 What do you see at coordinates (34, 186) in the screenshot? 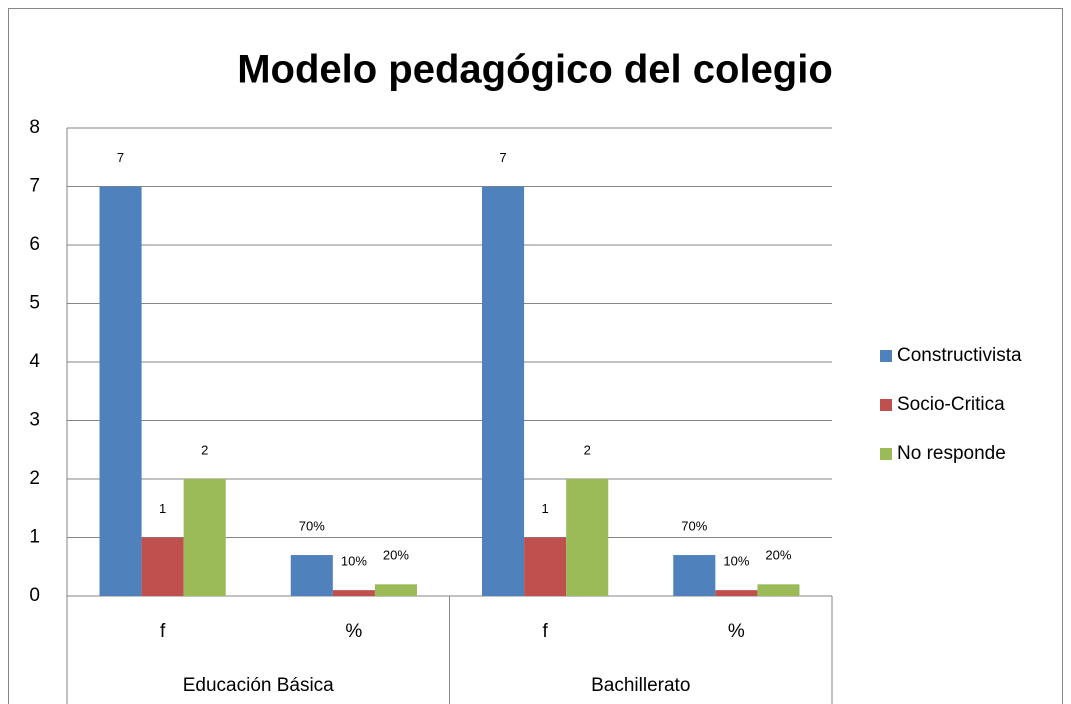
I see `y-tick-label: 7` at bounding box center [34, 186].